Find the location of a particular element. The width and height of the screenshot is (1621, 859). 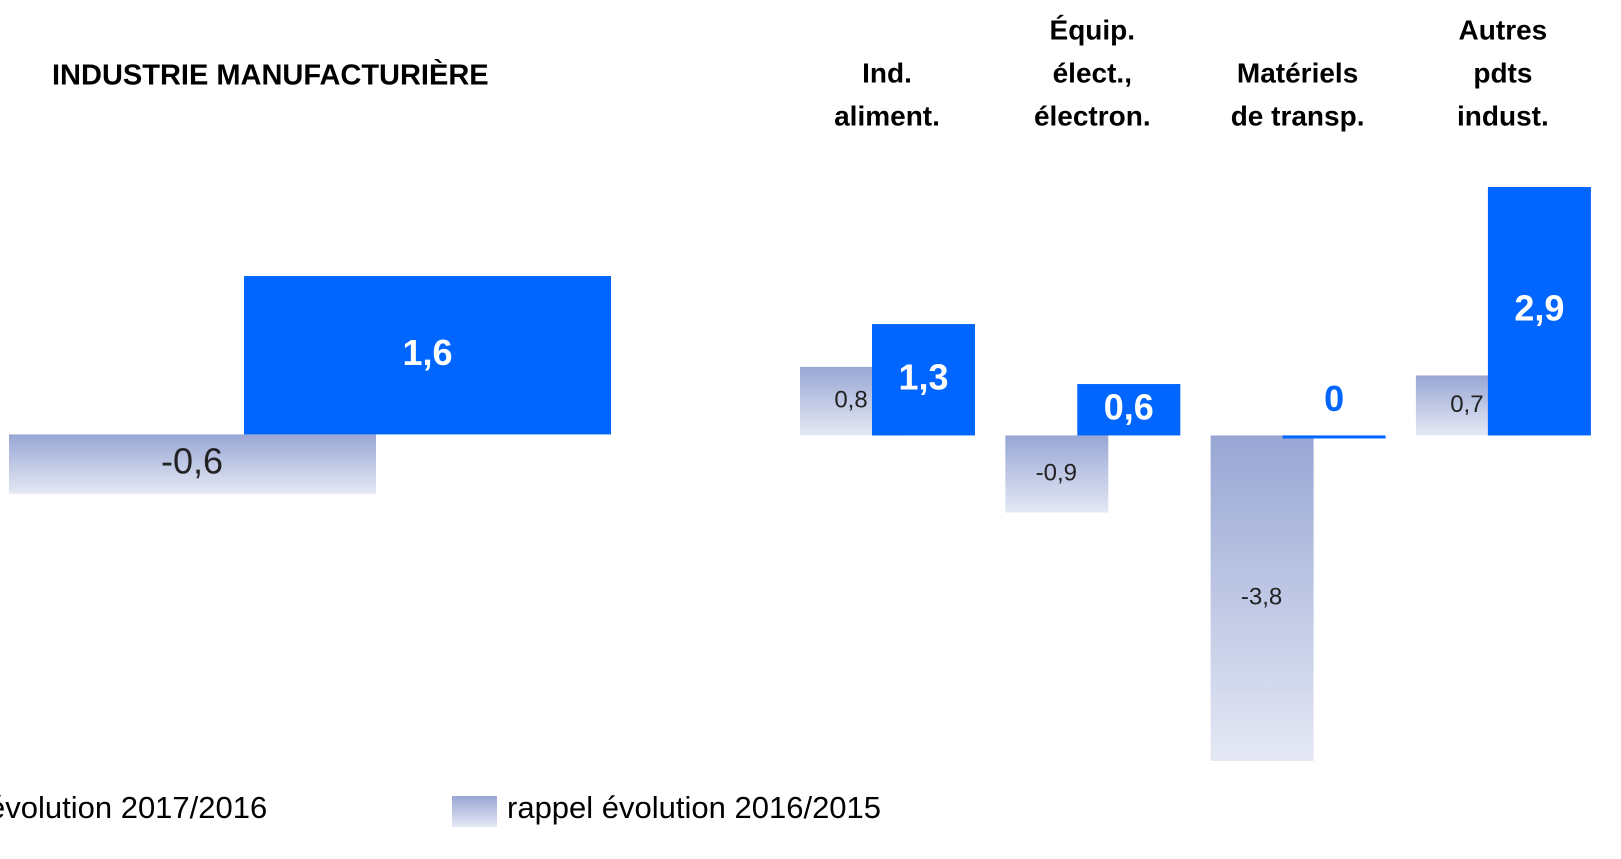

value-label: -0,9 is located at coordinates (1056, 472).